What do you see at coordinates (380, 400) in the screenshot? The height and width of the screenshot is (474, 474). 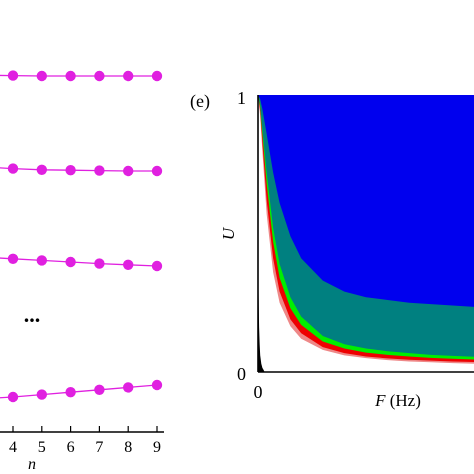 I see `x-axis-label-var: F` at bounding box center [380, 400].